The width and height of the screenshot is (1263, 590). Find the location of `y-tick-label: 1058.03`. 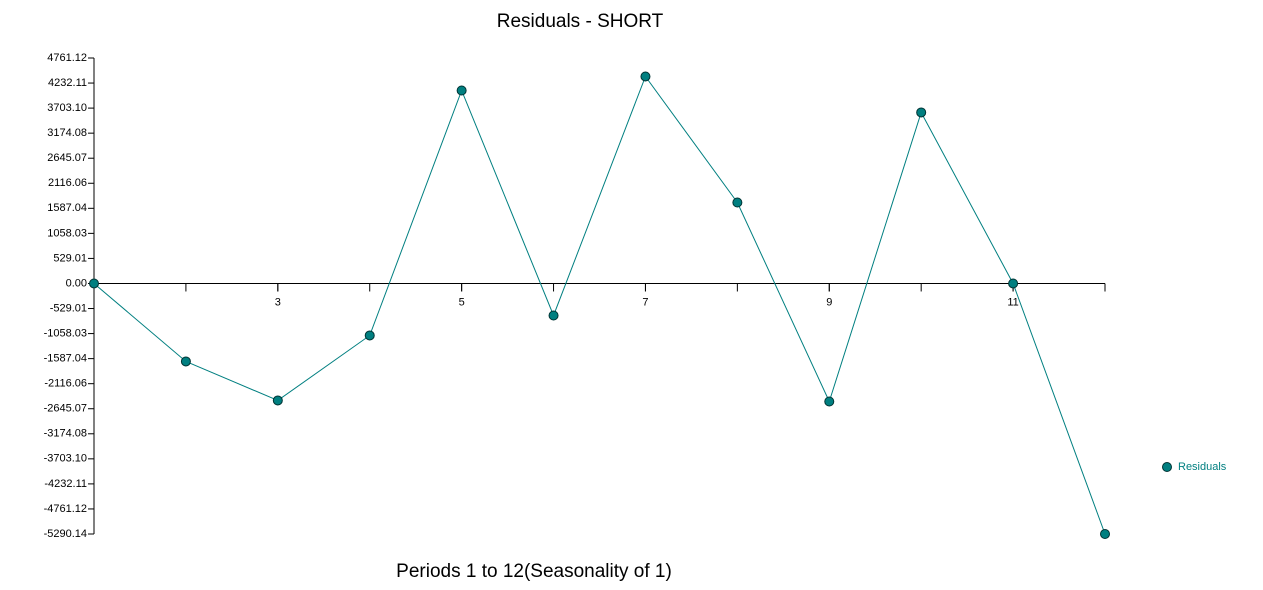

y-tick-label: 1058.03 is located at coordinates (67, 233).